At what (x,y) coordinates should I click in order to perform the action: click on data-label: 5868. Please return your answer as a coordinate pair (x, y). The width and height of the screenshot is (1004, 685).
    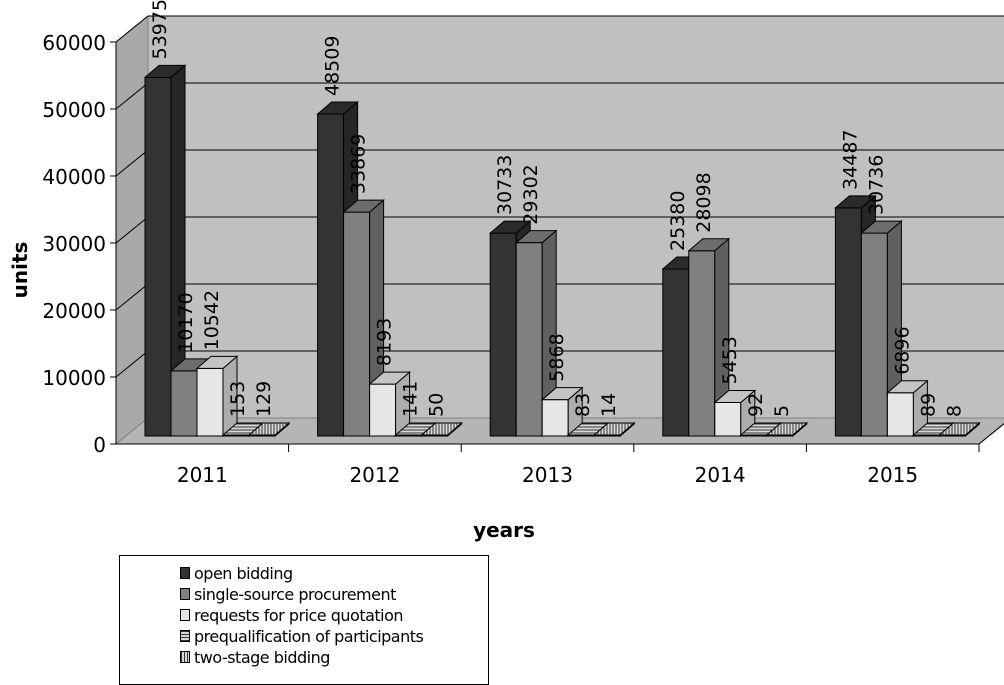
    Looking at the image, I should click on (557, 357).